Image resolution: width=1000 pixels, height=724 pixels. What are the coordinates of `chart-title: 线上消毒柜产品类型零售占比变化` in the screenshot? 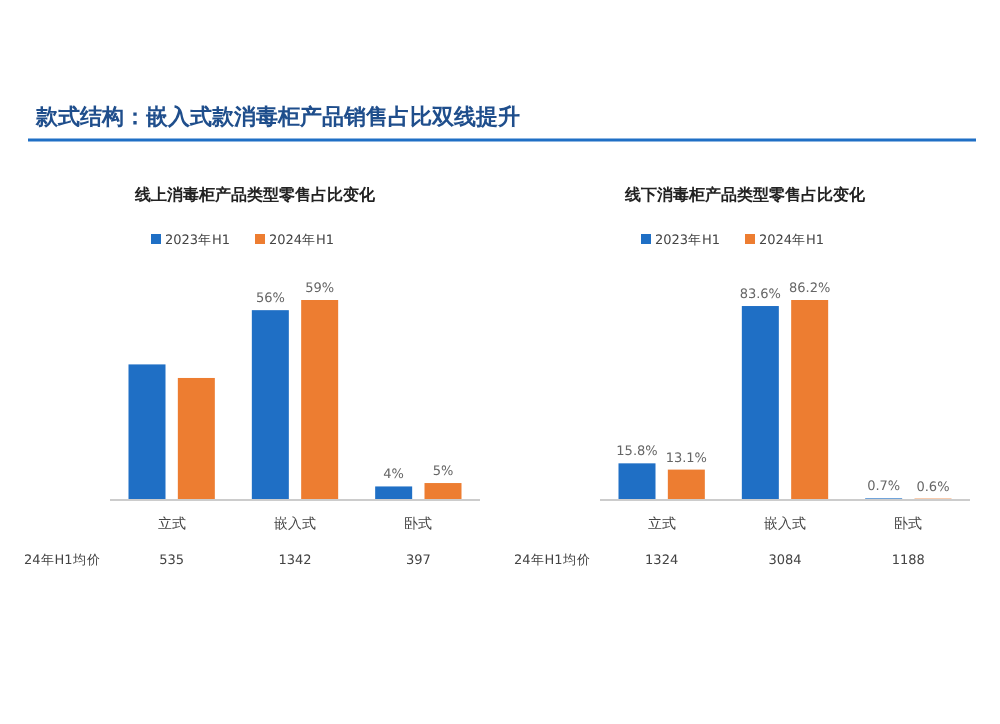 It's located at (255, 194).